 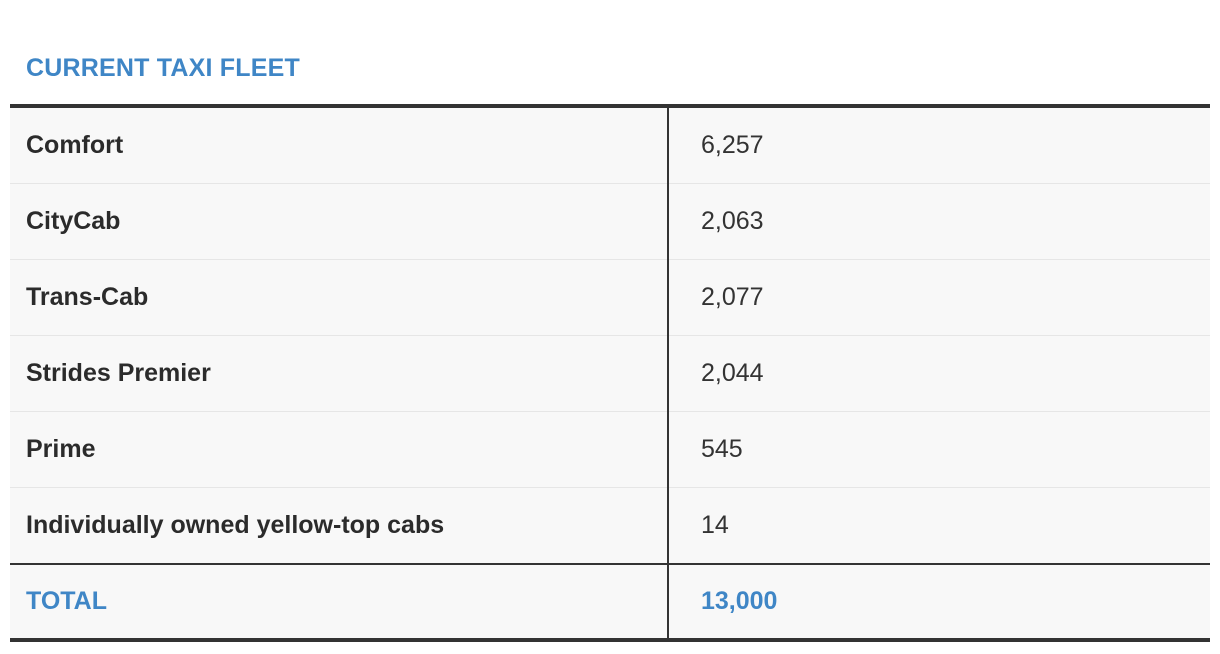 What do you see at coordinates (339, 221) in the screenshot?
I see `operator-name: CityCab` at bounding box center [339, 221].